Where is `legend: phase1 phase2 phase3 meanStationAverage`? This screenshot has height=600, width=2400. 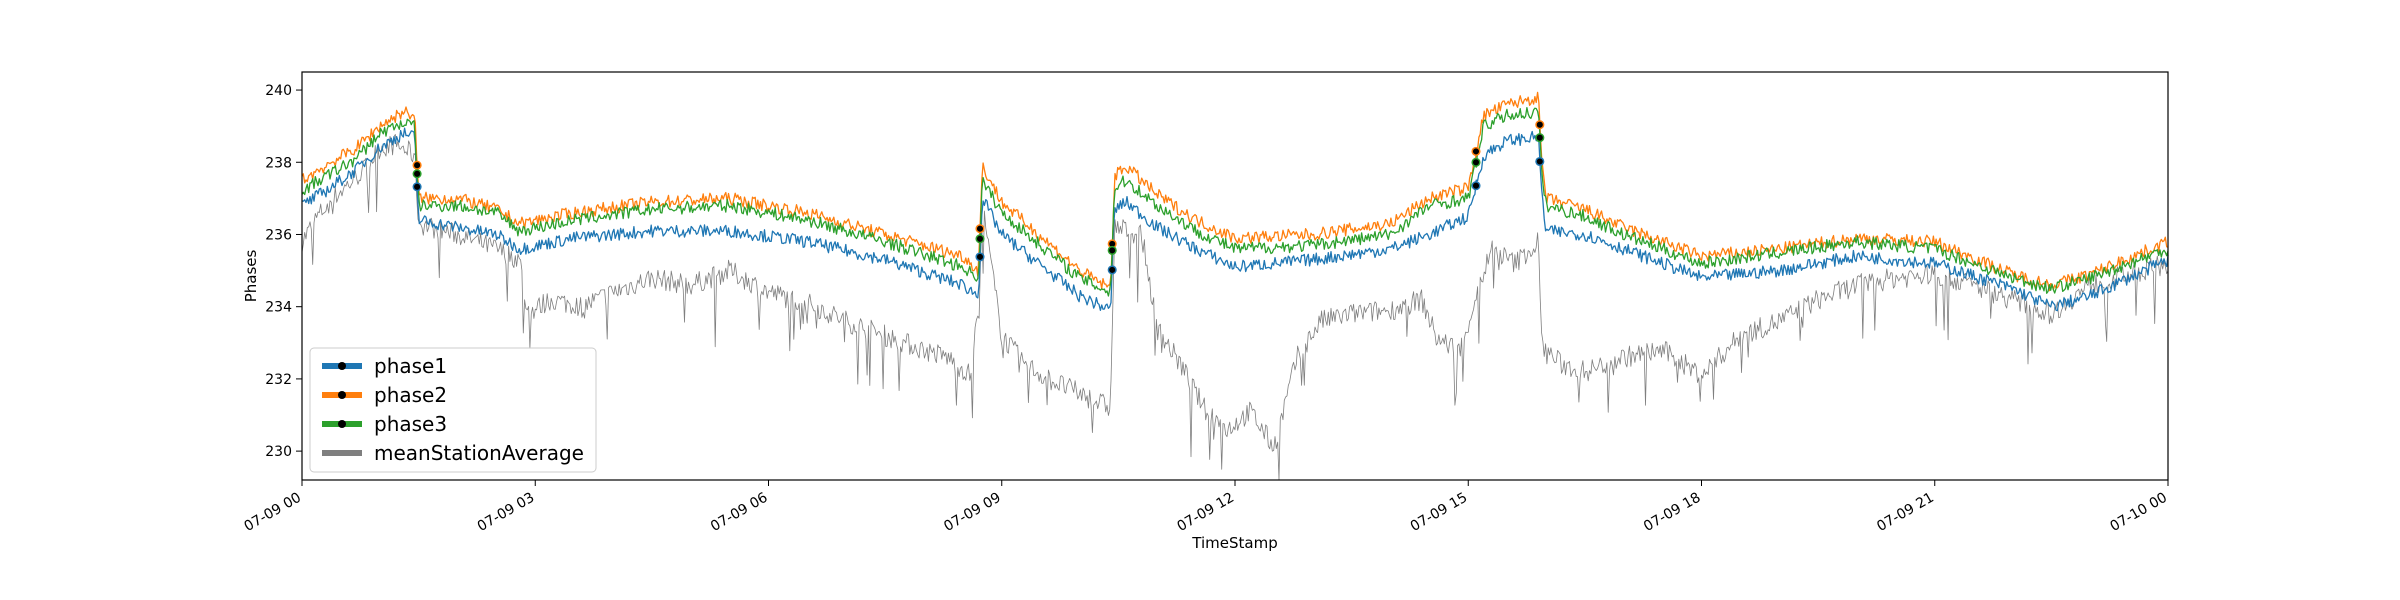 legend: phase1 phase2 phase3 meanStationAverage is located at coordinates (453, 410).